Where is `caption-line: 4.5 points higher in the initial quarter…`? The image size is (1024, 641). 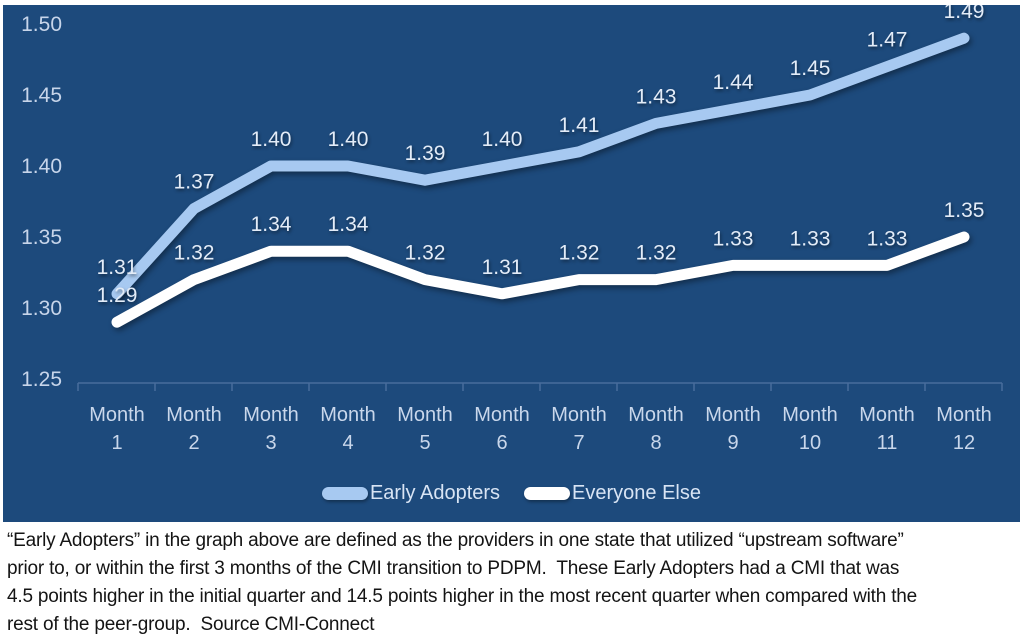 caption-line: 4.5 points higher in the initial quarter… is located at coordinates (462, 596).